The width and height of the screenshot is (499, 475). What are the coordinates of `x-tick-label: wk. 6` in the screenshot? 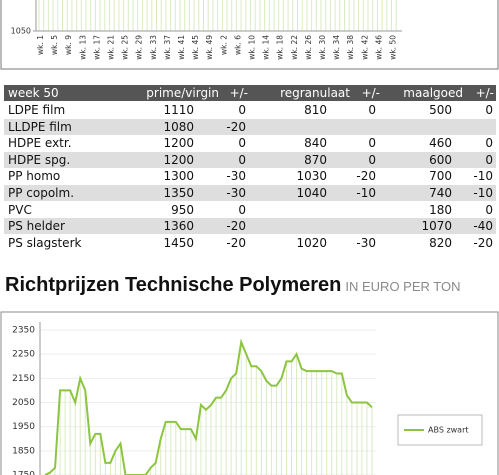 It's located at (237, 45).